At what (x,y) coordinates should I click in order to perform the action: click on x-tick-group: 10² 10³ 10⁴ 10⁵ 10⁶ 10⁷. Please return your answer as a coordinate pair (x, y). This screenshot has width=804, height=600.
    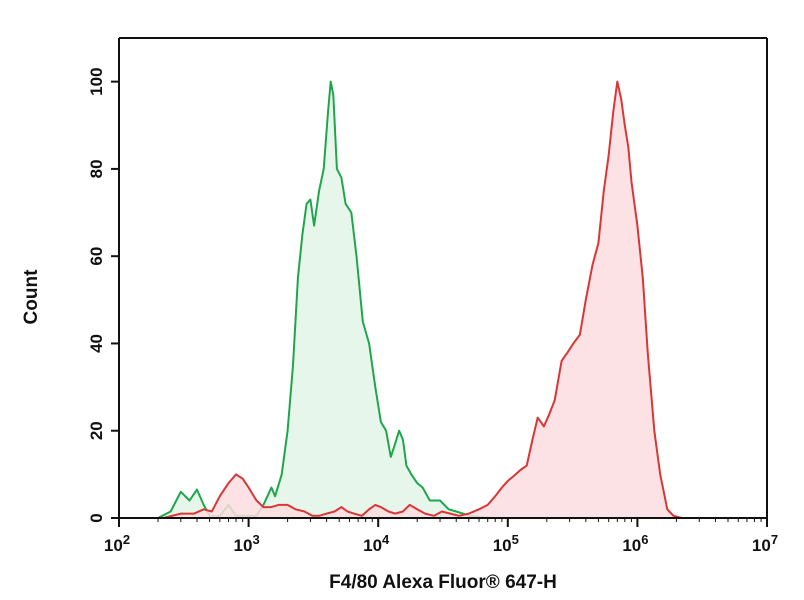
    Looking at the image, I should click on (441, 536).